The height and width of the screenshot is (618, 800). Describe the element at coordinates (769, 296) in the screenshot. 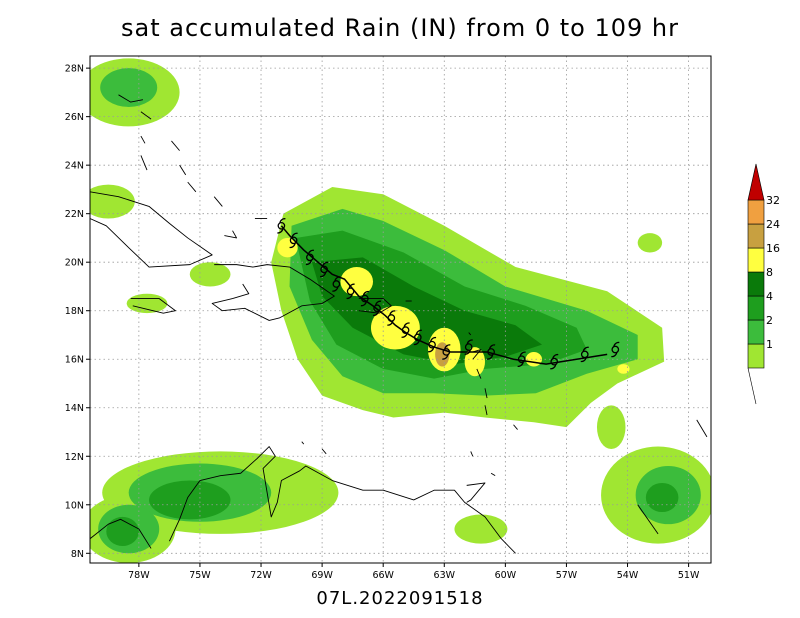

I see `legend-label: 4` at that location.